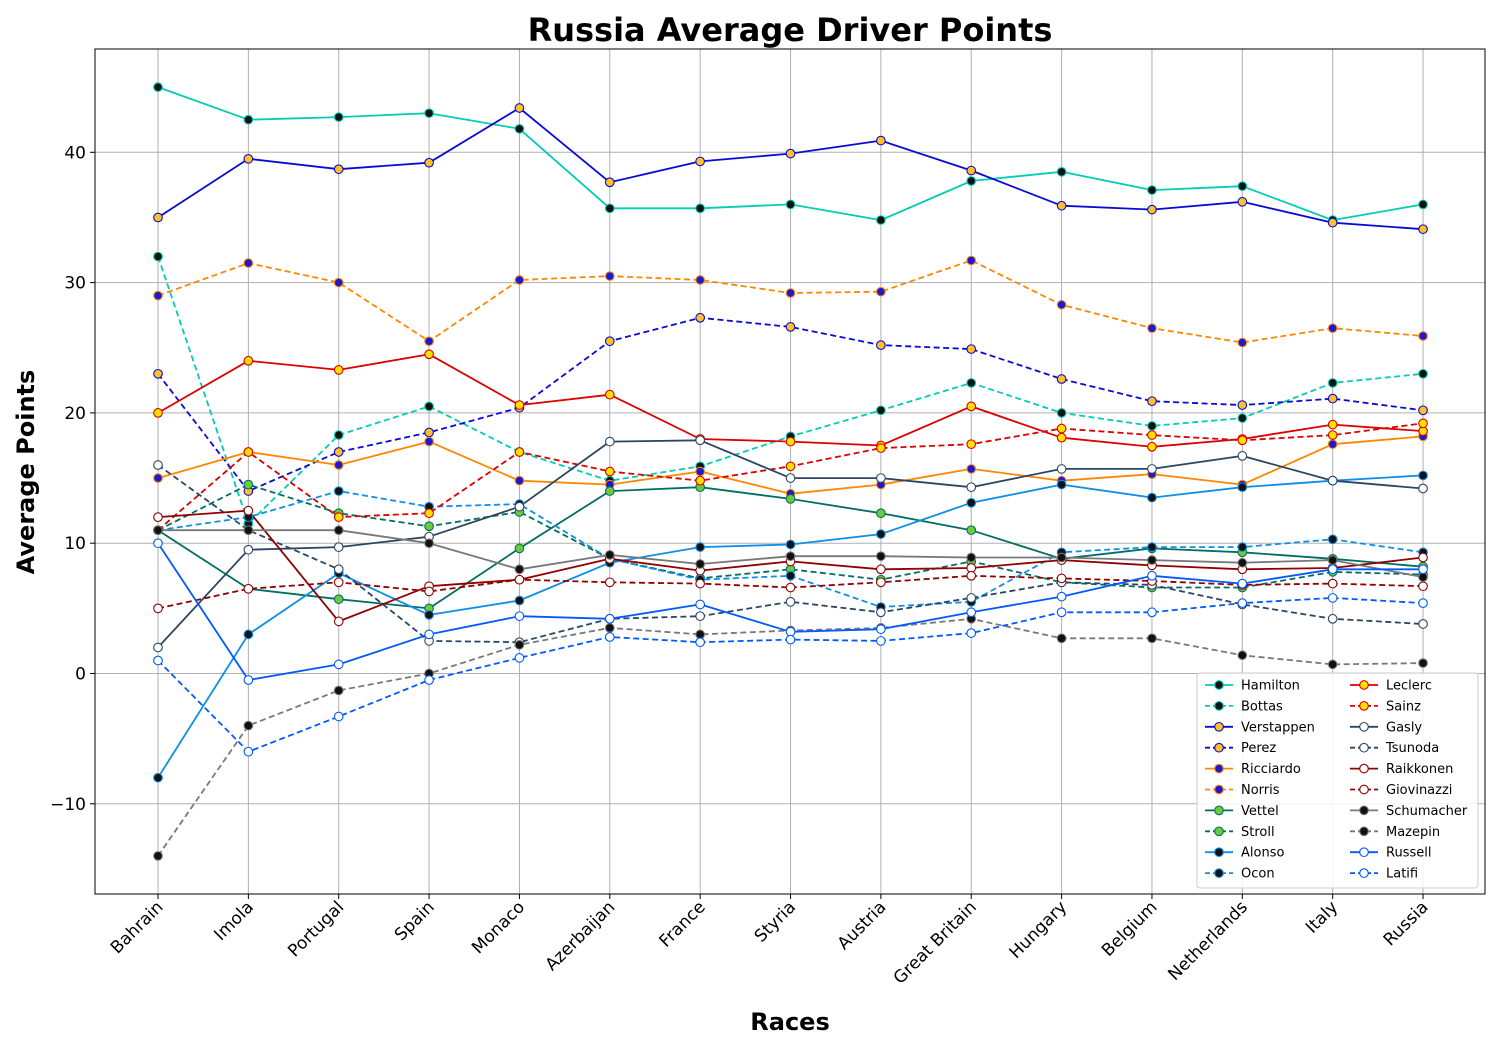  What do you see at coordinates (1258, 832) in the screenshot?
I see `legend-label-stroll: Stroll` at bounding box center [1258, 832].